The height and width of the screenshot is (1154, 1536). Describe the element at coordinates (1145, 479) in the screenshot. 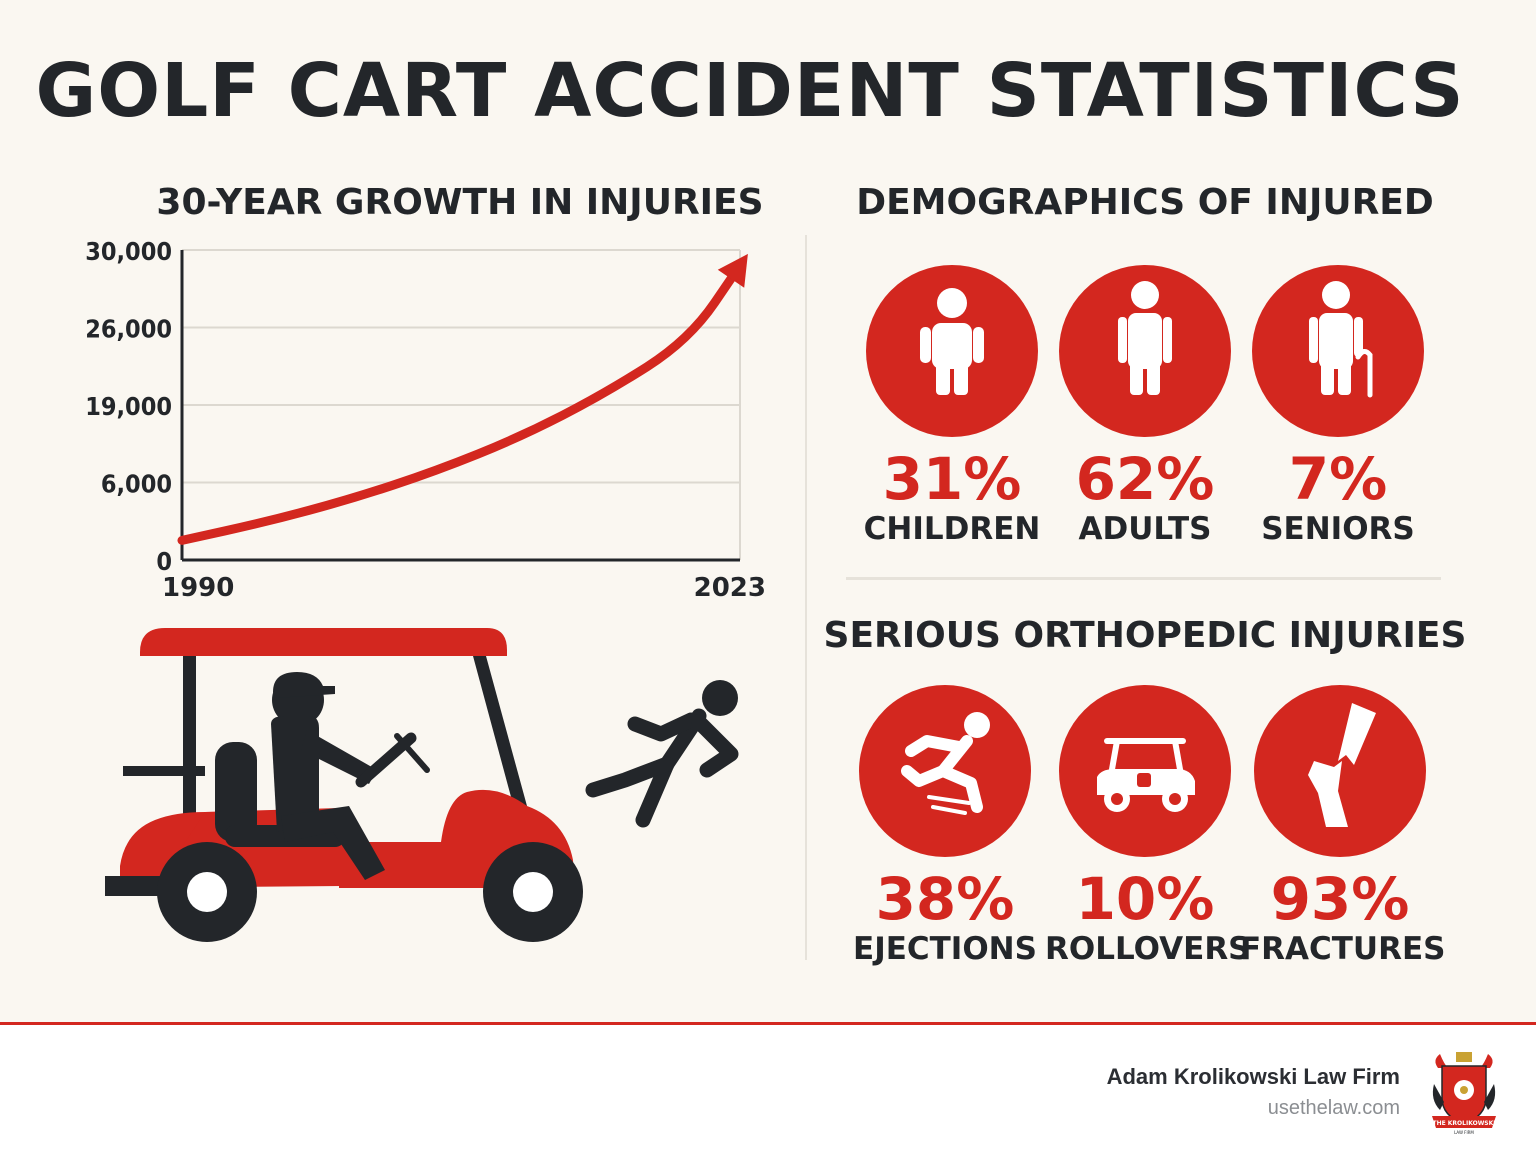

I see `adults-percent: 62%` at that location.